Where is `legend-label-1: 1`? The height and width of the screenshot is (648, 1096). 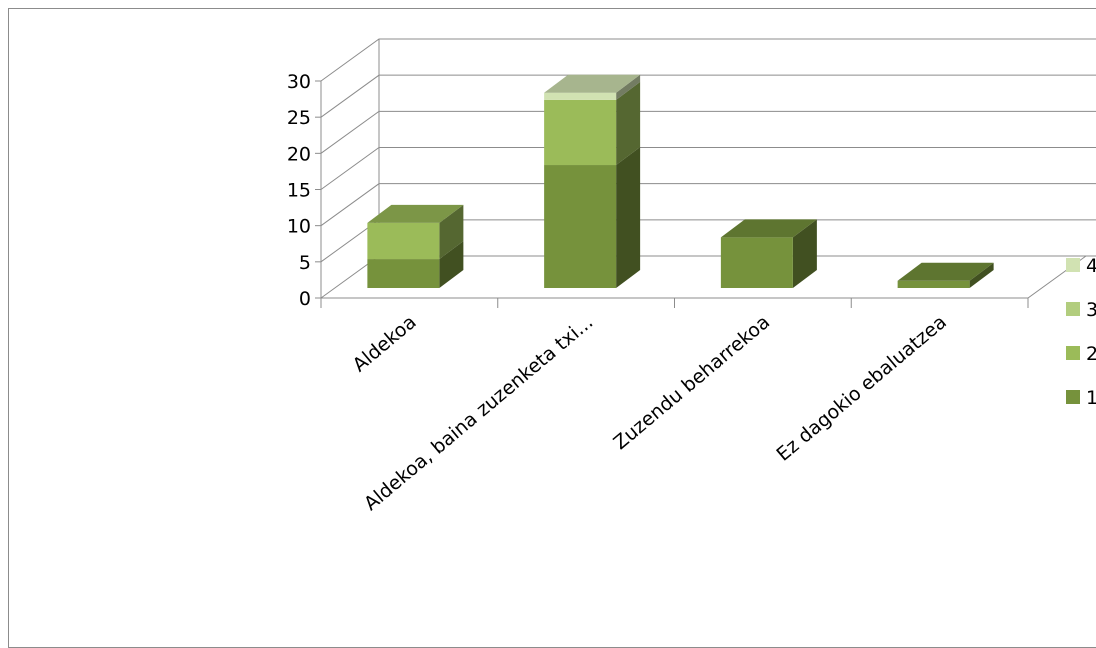
legend-label-1: 1 is located at coordinates (1091, 398).